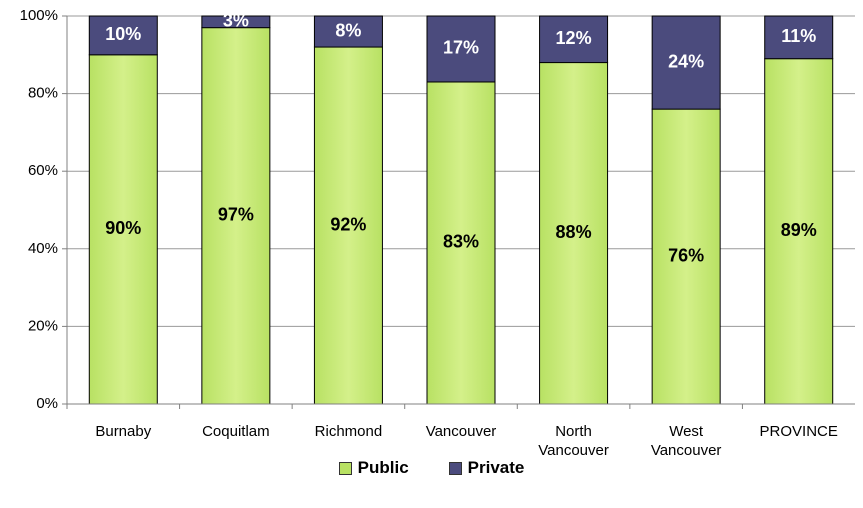 The image size is (863, 508). I want to click on legend-item: Public, so click(373, 468).